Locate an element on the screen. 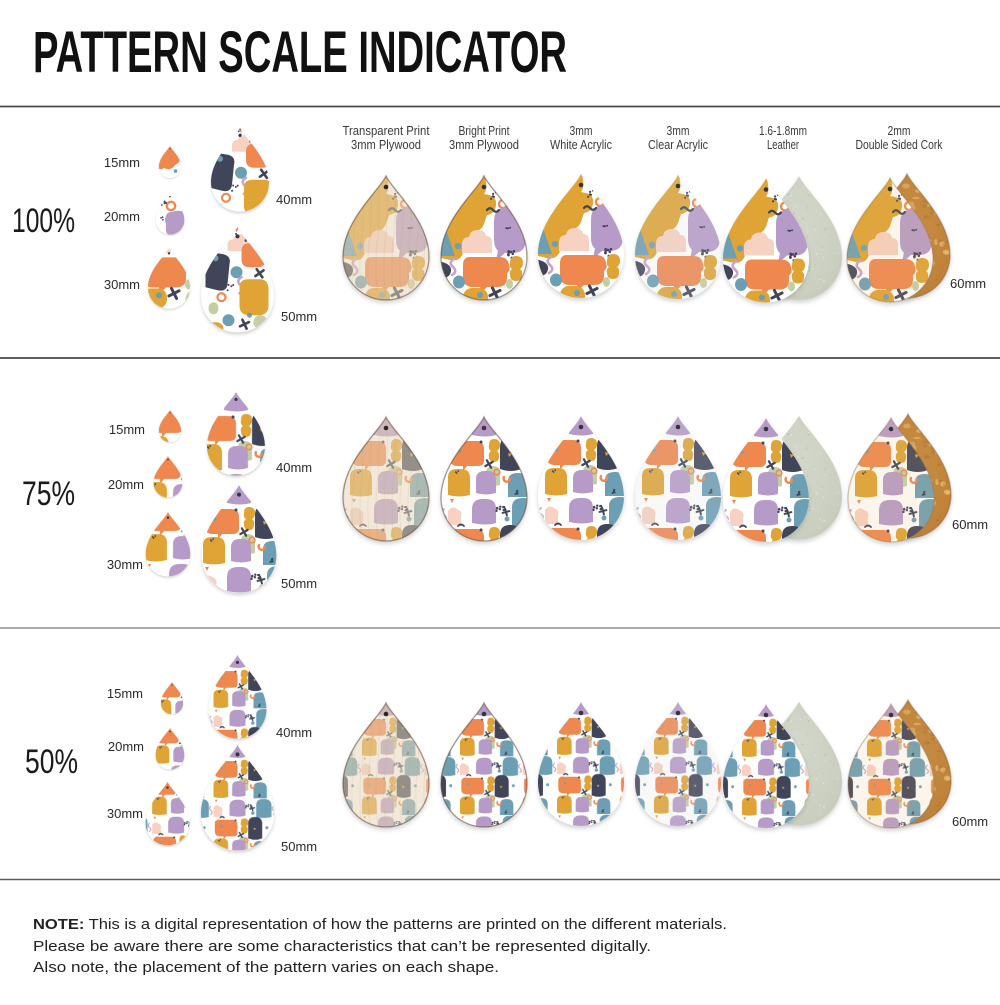  svg-text: 1.6-1.8mm is located at coordinates (783, 130).